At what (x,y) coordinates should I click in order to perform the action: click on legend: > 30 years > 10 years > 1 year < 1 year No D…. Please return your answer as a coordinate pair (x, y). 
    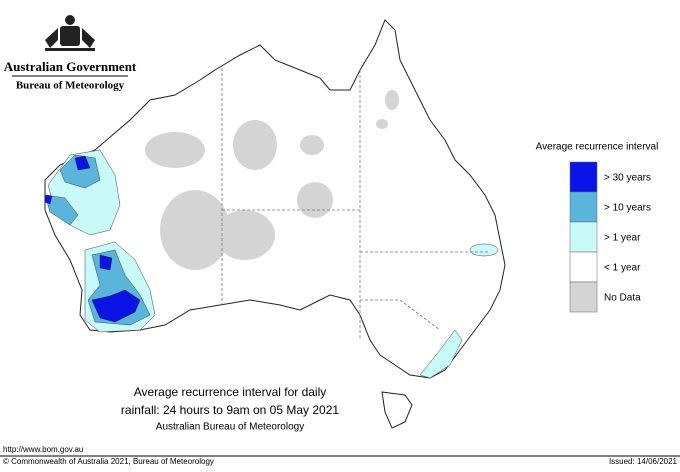
    Looking at the image, I should click on (610, 237).